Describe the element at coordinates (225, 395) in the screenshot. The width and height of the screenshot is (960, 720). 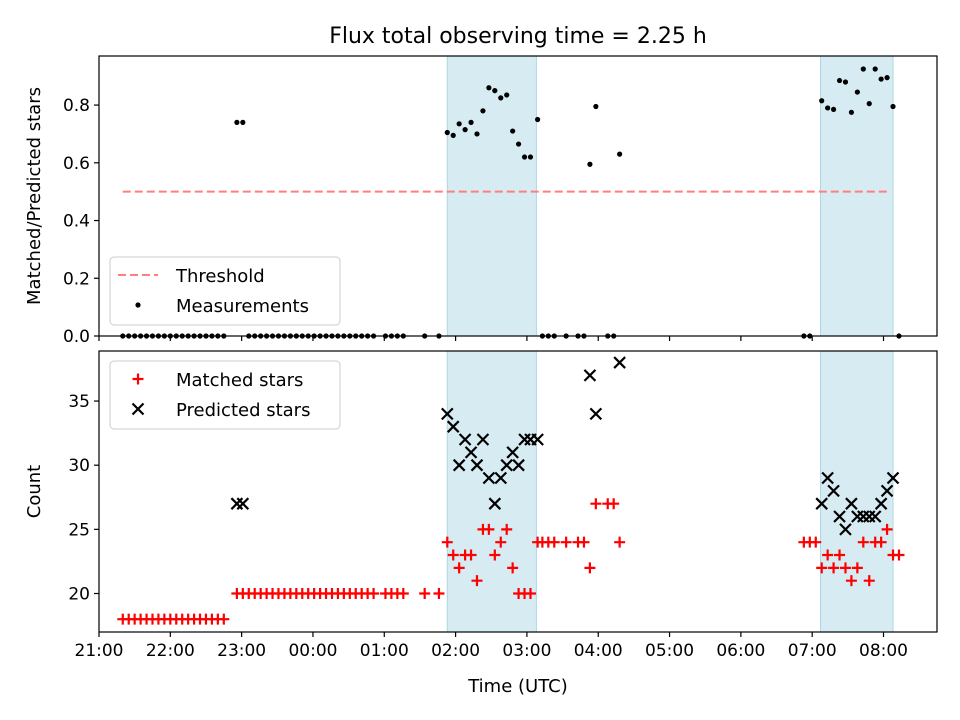
I see `legend: Matched stars Predicted stars` at that location.